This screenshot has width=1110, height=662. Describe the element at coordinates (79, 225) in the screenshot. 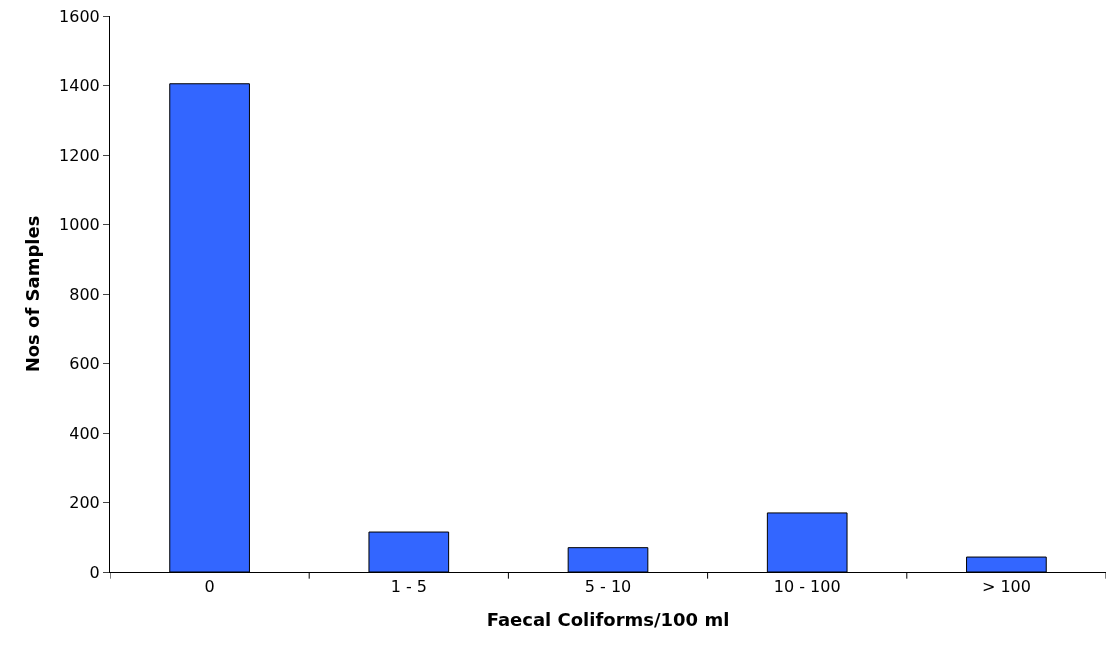

I see `y-tick-label: 1000` at that location.